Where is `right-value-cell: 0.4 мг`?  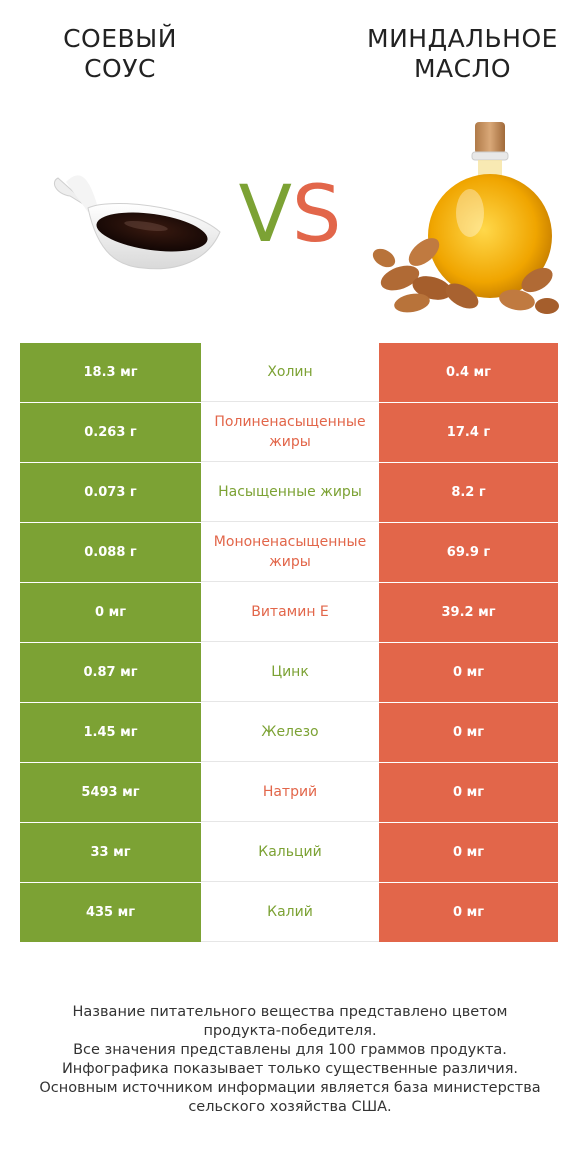
right-value-cell: 0.4 мг is located at coordinates (468, 372).